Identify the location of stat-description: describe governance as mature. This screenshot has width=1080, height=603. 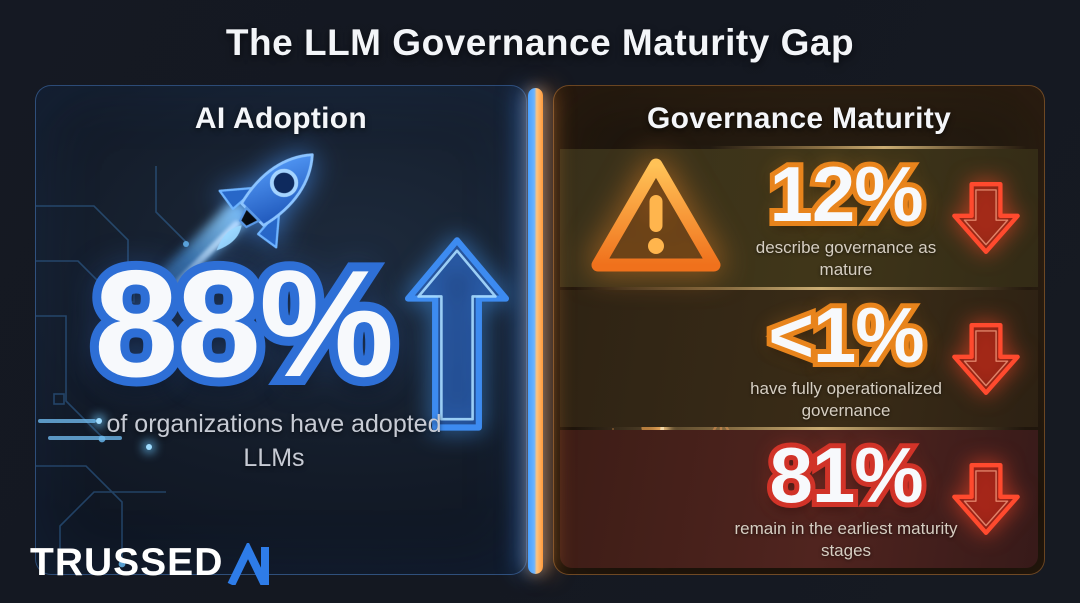
(846, 258).